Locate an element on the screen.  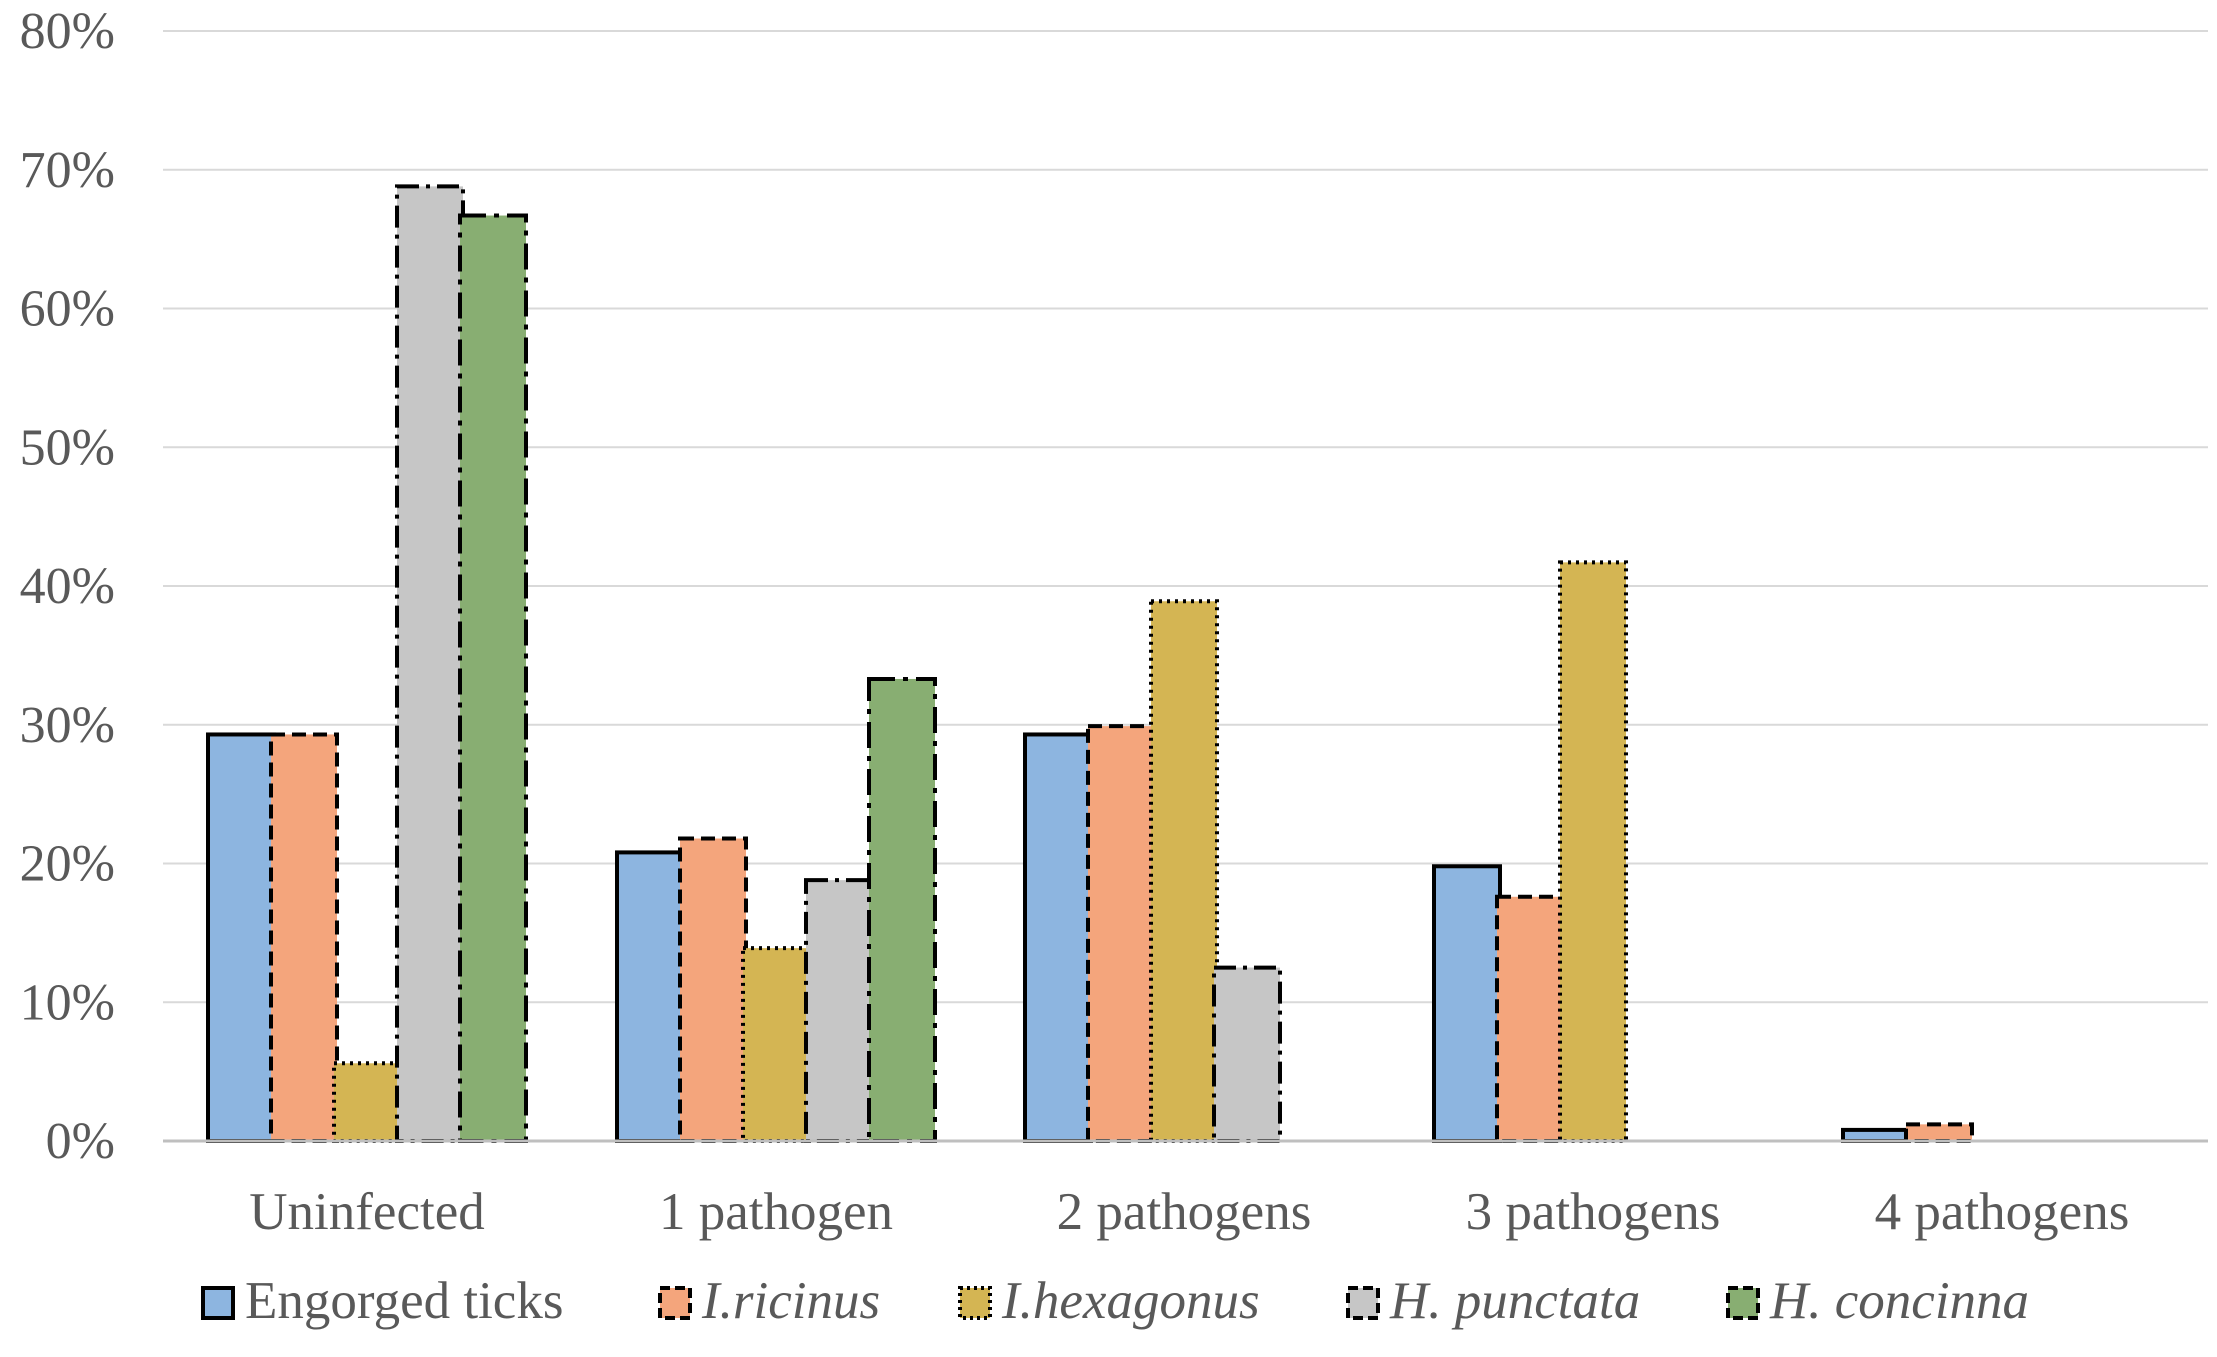
bar-engorged-ticks-2-pathogens is located at coordinates (1058, 938).